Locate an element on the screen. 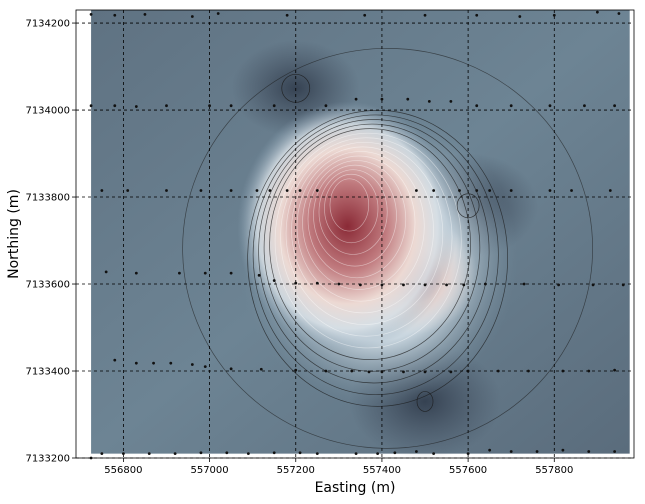 This screenshot has height=504, width=645. y-tick-label: 7134200 is located at coordinates (47, 24).